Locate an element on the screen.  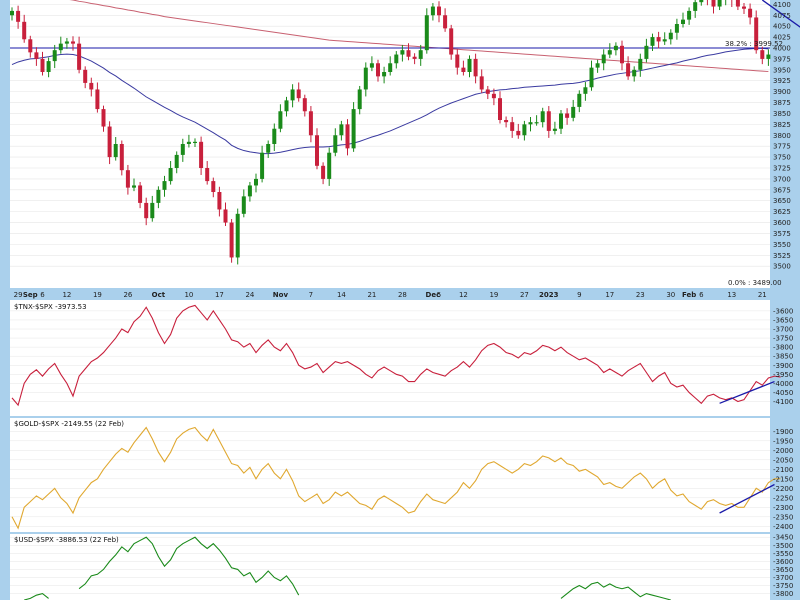
gold-y-tick: -2250 is located at coordinates (783, 498).